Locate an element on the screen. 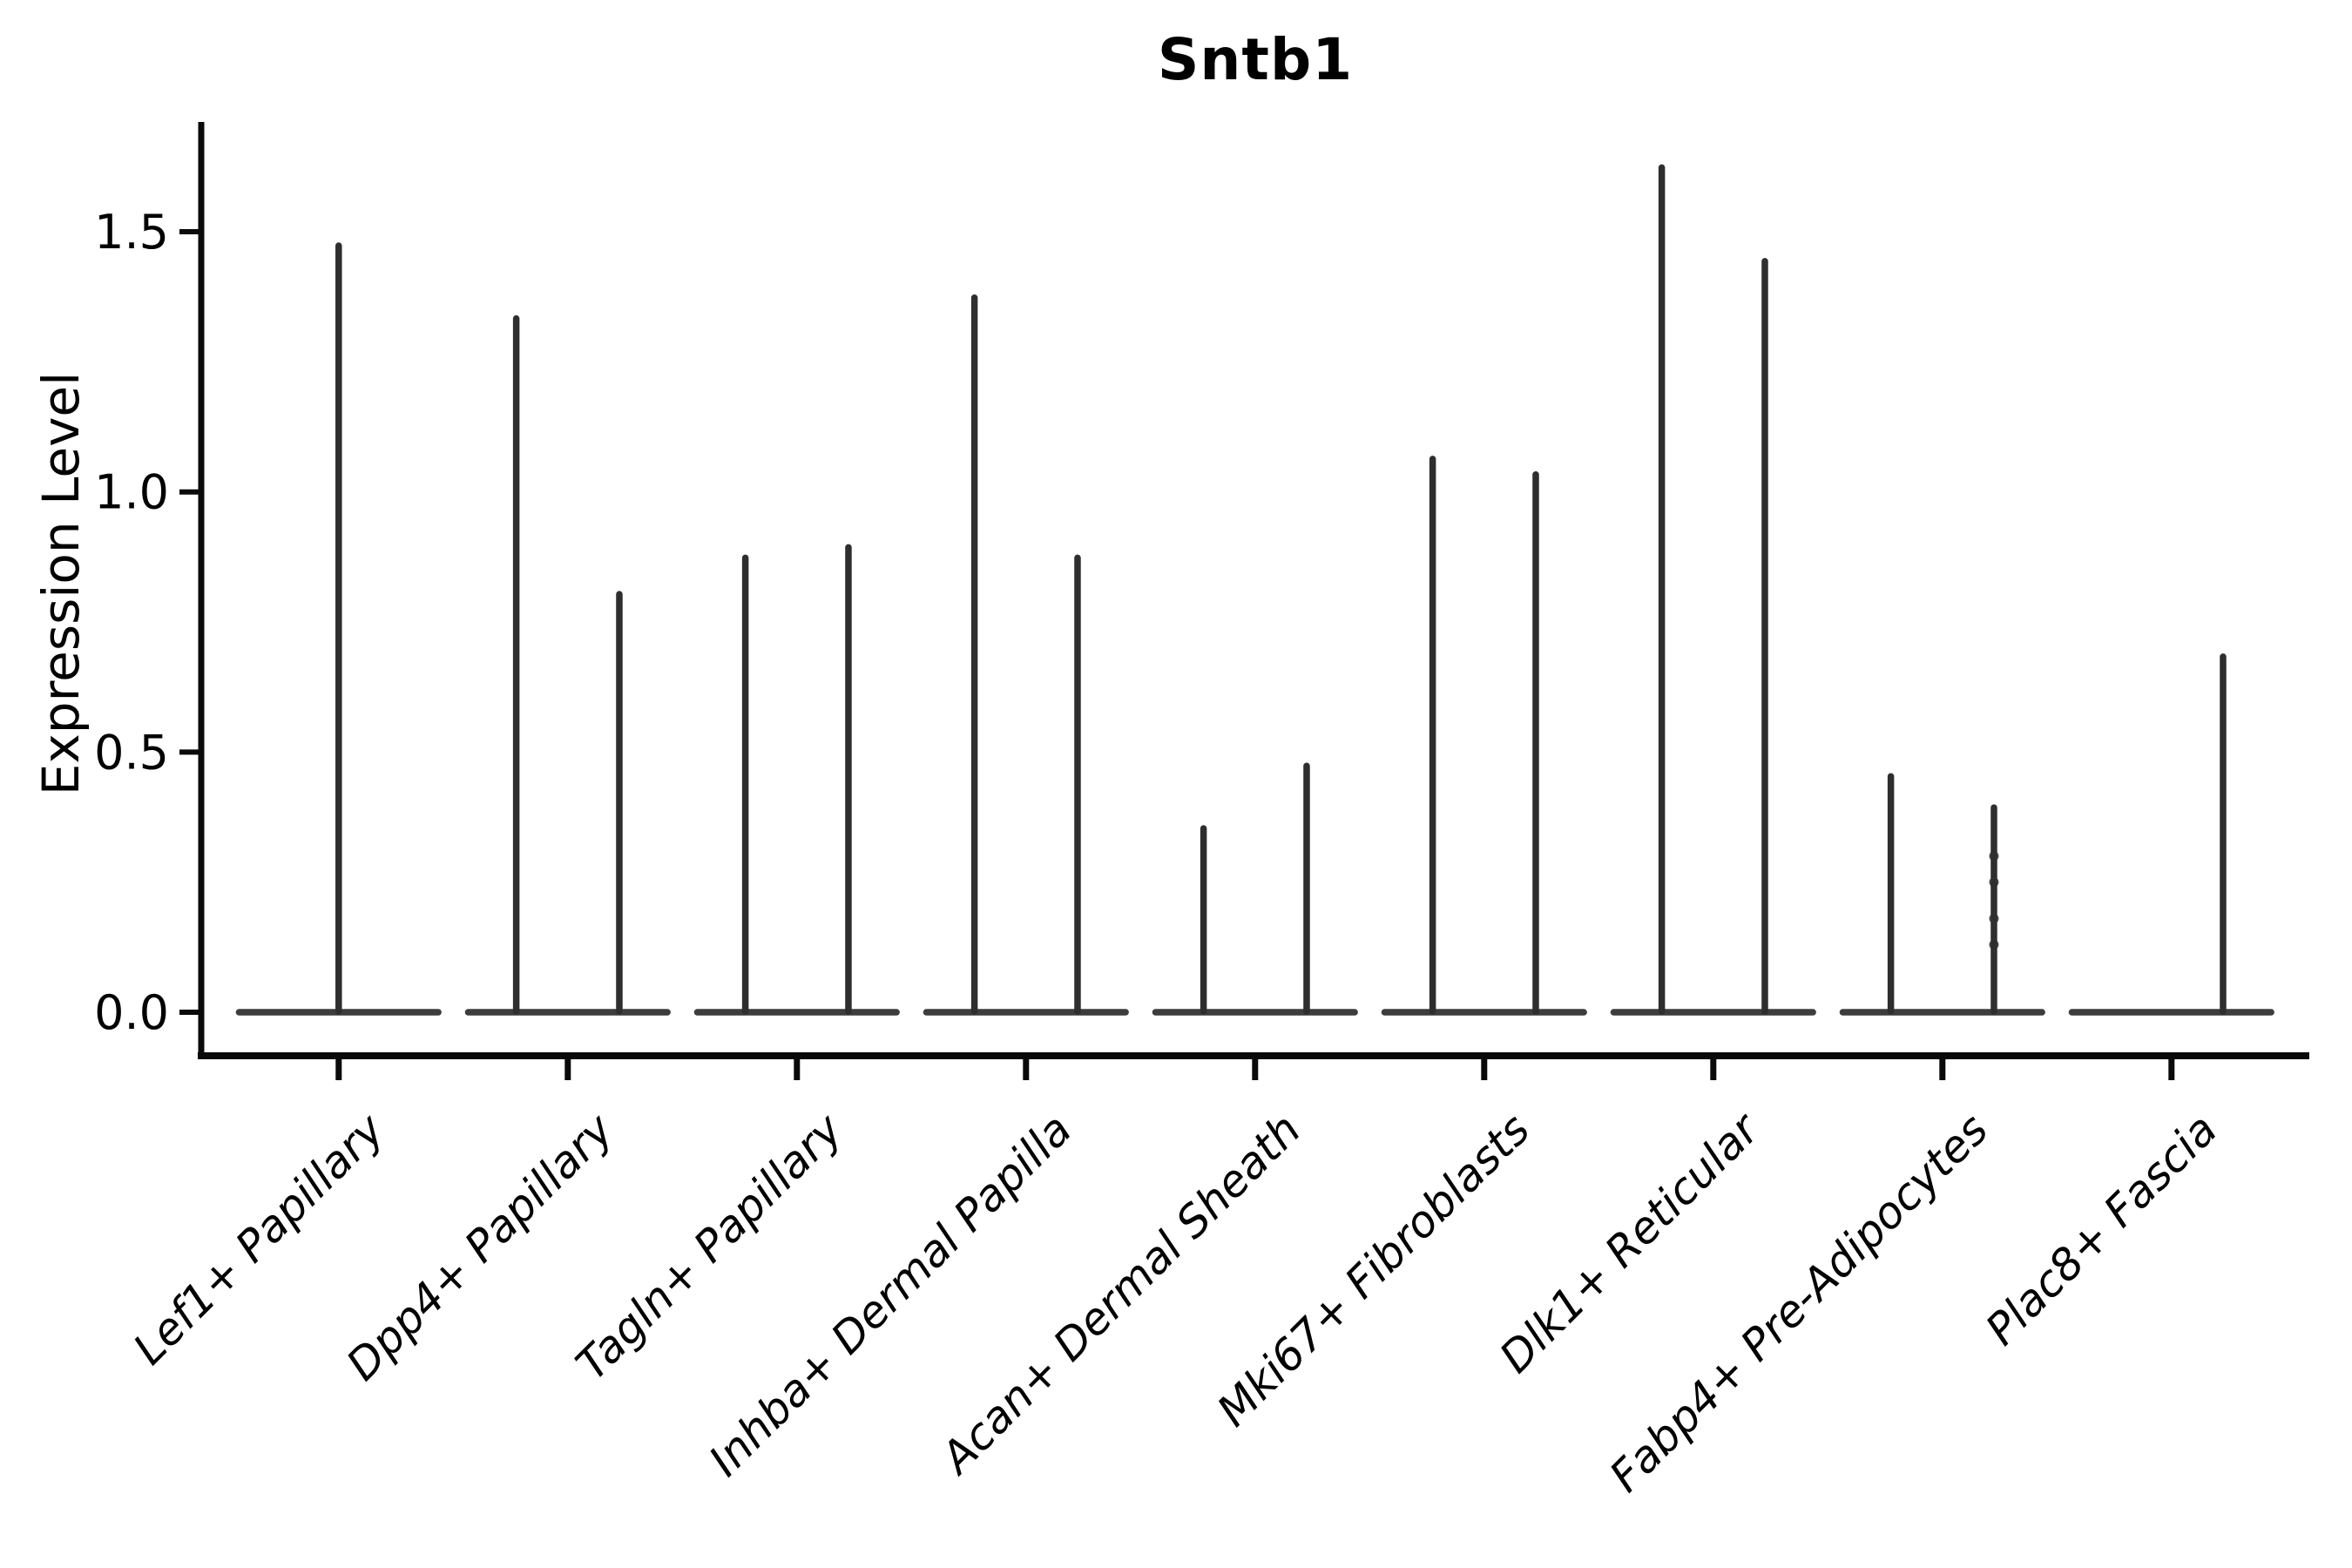 This screenshot has height=1568, width=2352. chart-title: Sntb1 is located at coordinates (1255, 59).